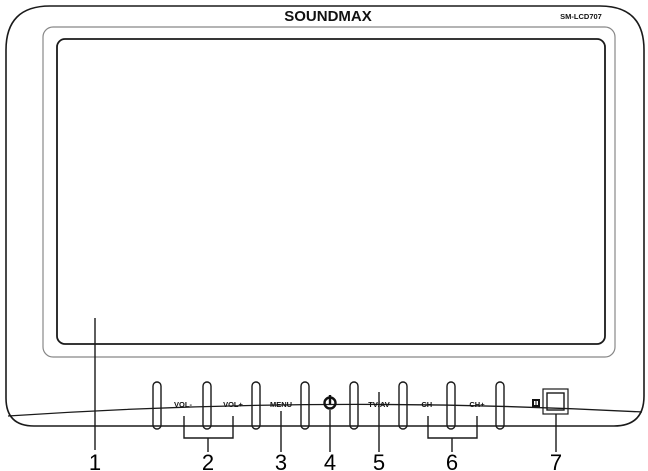 The image size is (648, 471). Describe the element at coordinates (379, 460) in the screenshot. I see `callout-5: 5` at that location.